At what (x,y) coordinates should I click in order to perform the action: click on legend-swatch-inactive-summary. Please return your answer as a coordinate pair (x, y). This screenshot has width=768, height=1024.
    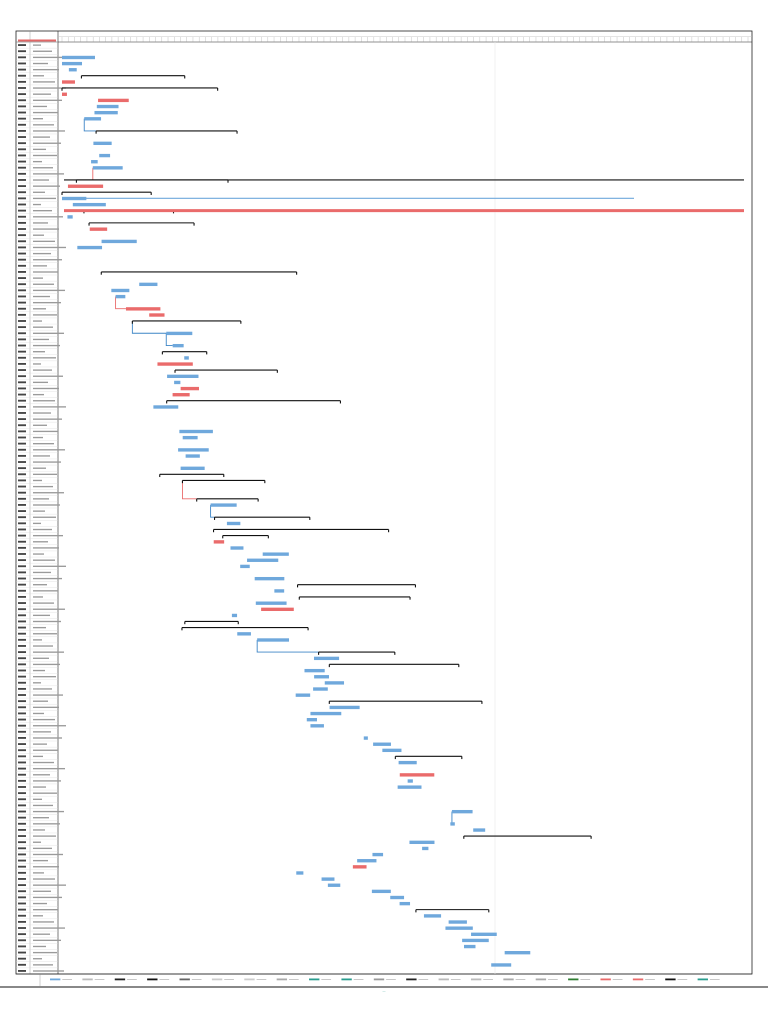
    Looking at the image, I should click on (282, 979).